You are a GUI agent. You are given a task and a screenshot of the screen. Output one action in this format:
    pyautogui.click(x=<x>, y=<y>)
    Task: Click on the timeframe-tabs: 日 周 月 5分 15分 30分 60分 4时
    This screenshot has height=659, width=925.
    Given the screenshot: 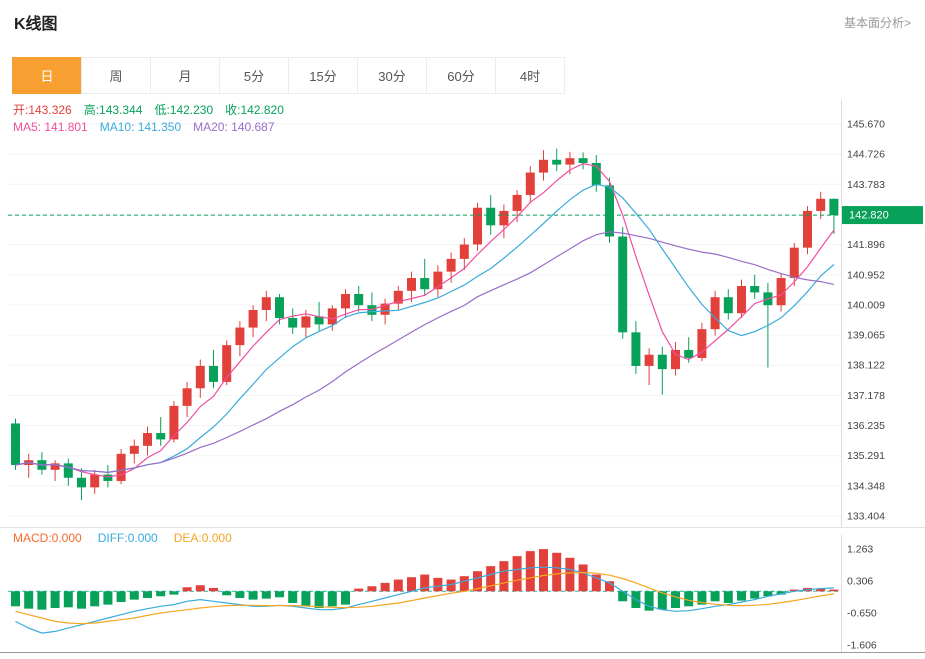 What is the action you would take?
    pyautogui.click(x=288, y=75)
    